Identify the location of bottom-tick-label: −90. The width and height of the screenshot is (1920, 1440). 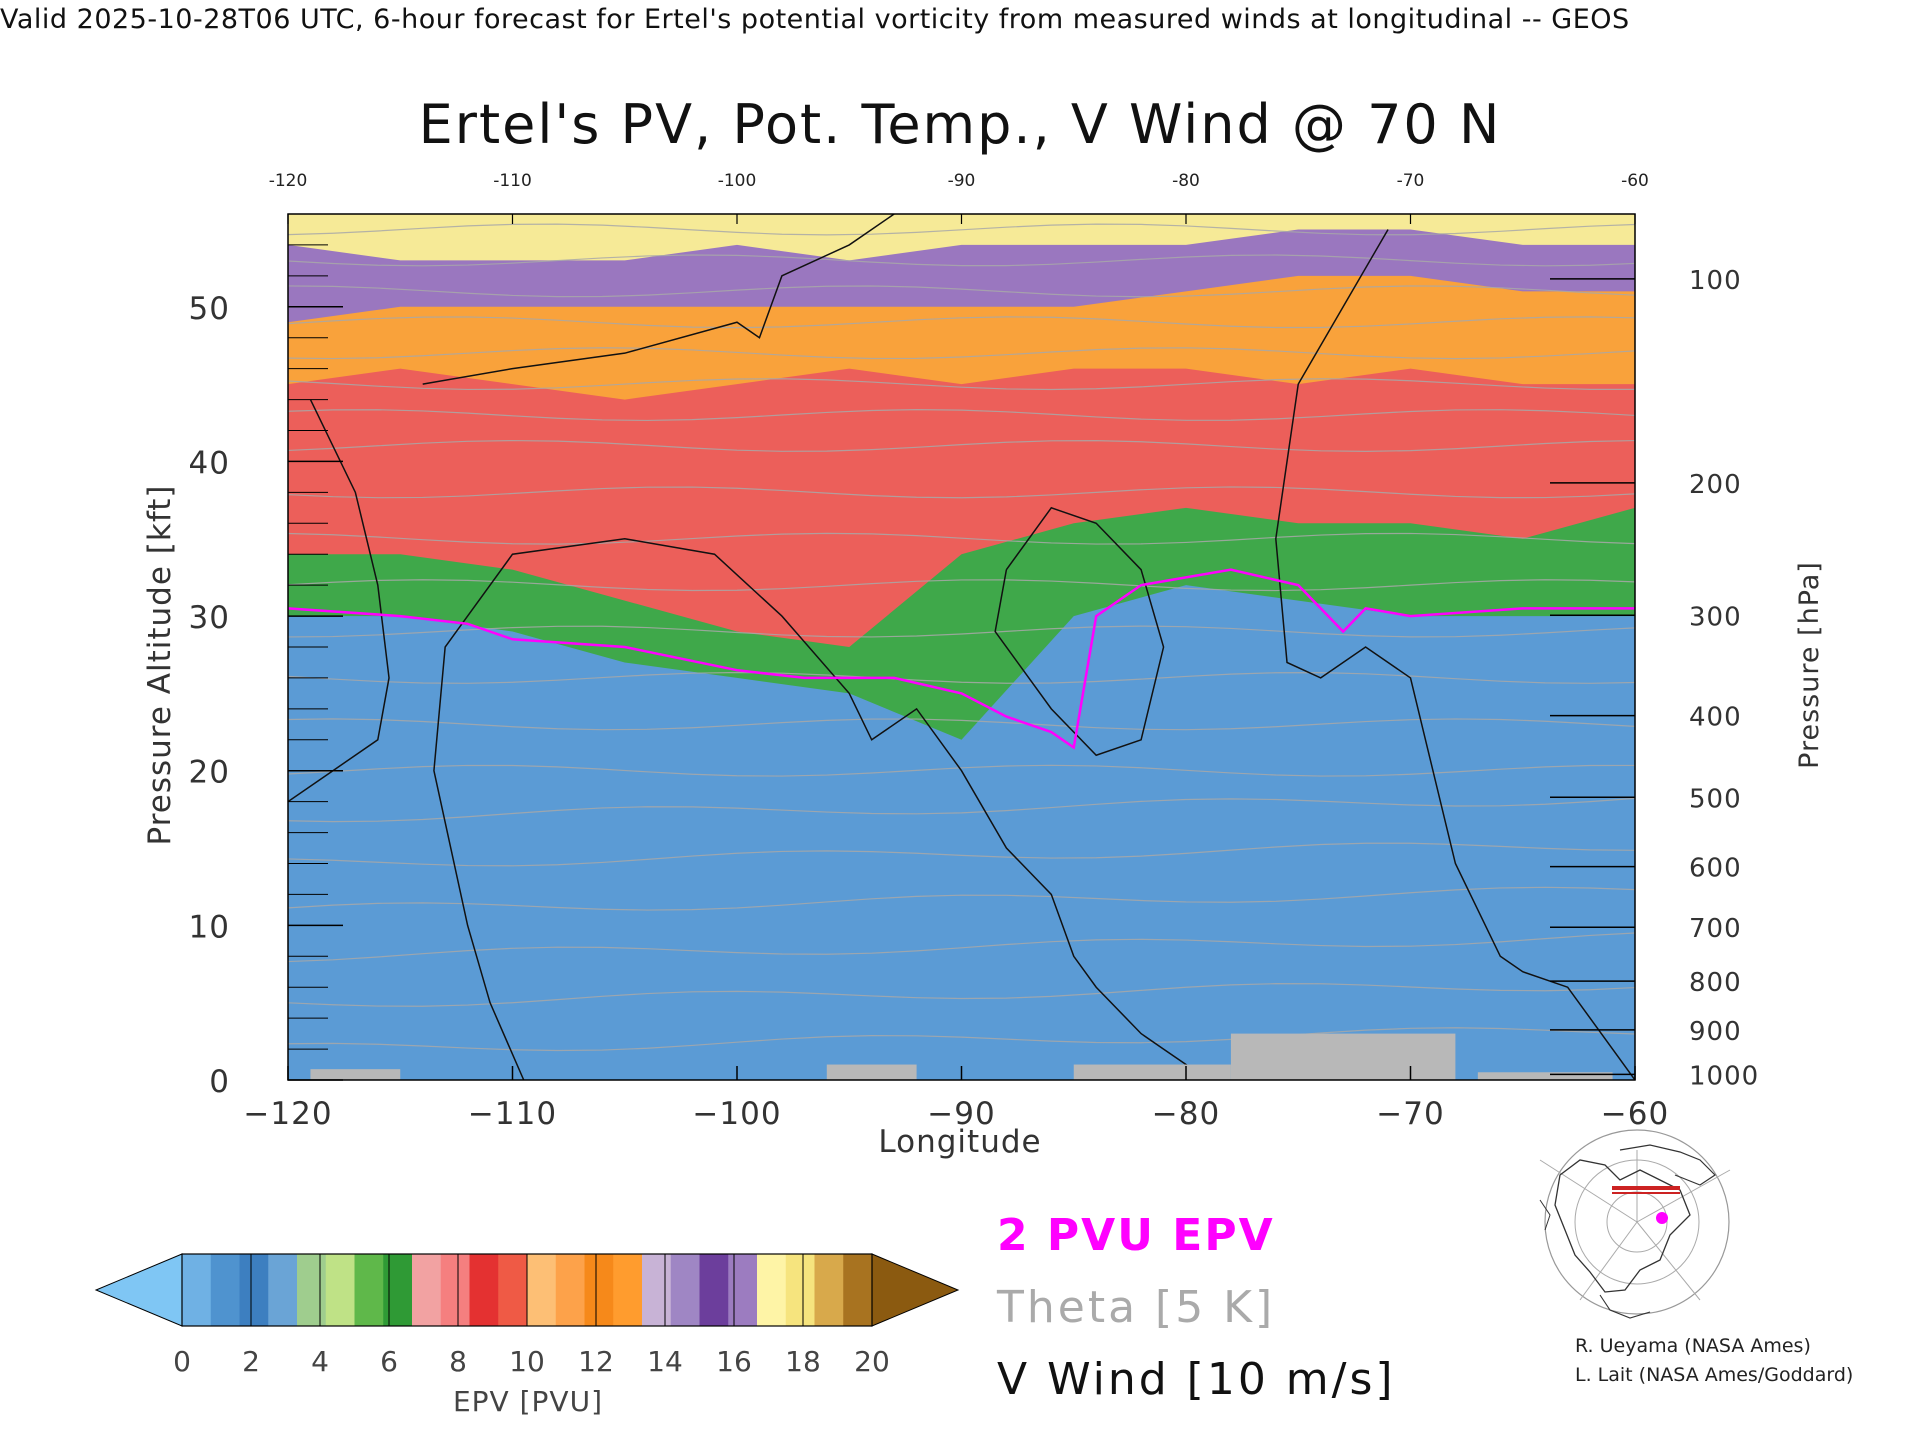
(961, 1114).